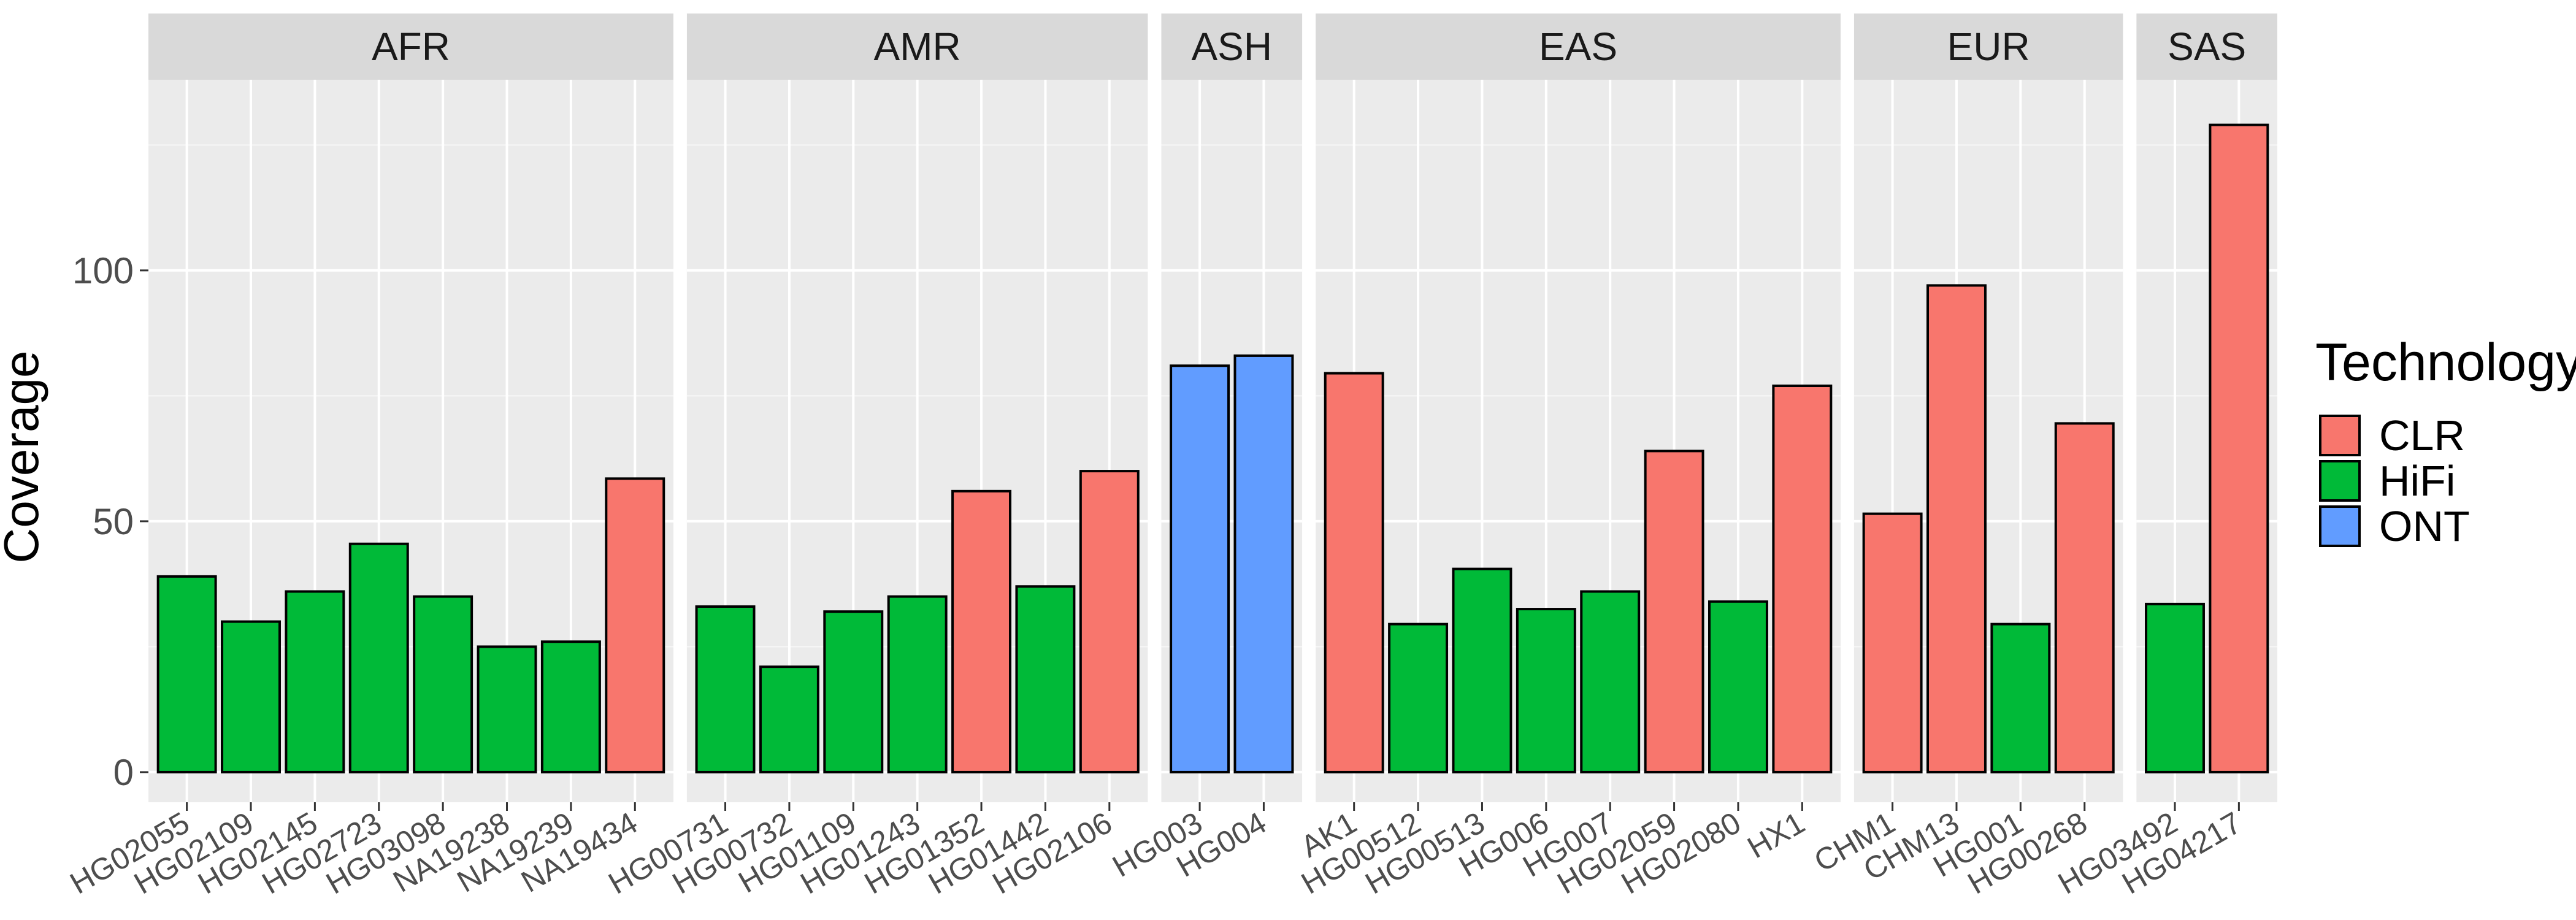 Image resolution: width=2576 pixels, height=920 pixels. I want to click on bar-hg02723, so click(378, 657).